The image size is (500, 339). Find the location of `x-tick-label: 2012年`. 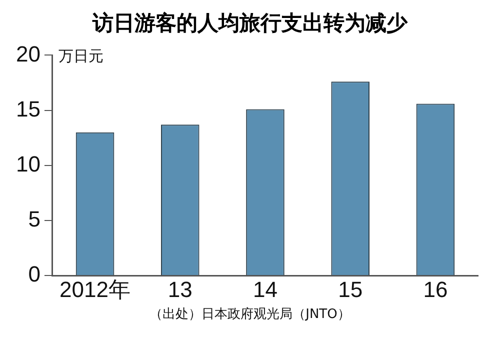

x-tick-label: 2012年 is located at coordinates (95, 289).